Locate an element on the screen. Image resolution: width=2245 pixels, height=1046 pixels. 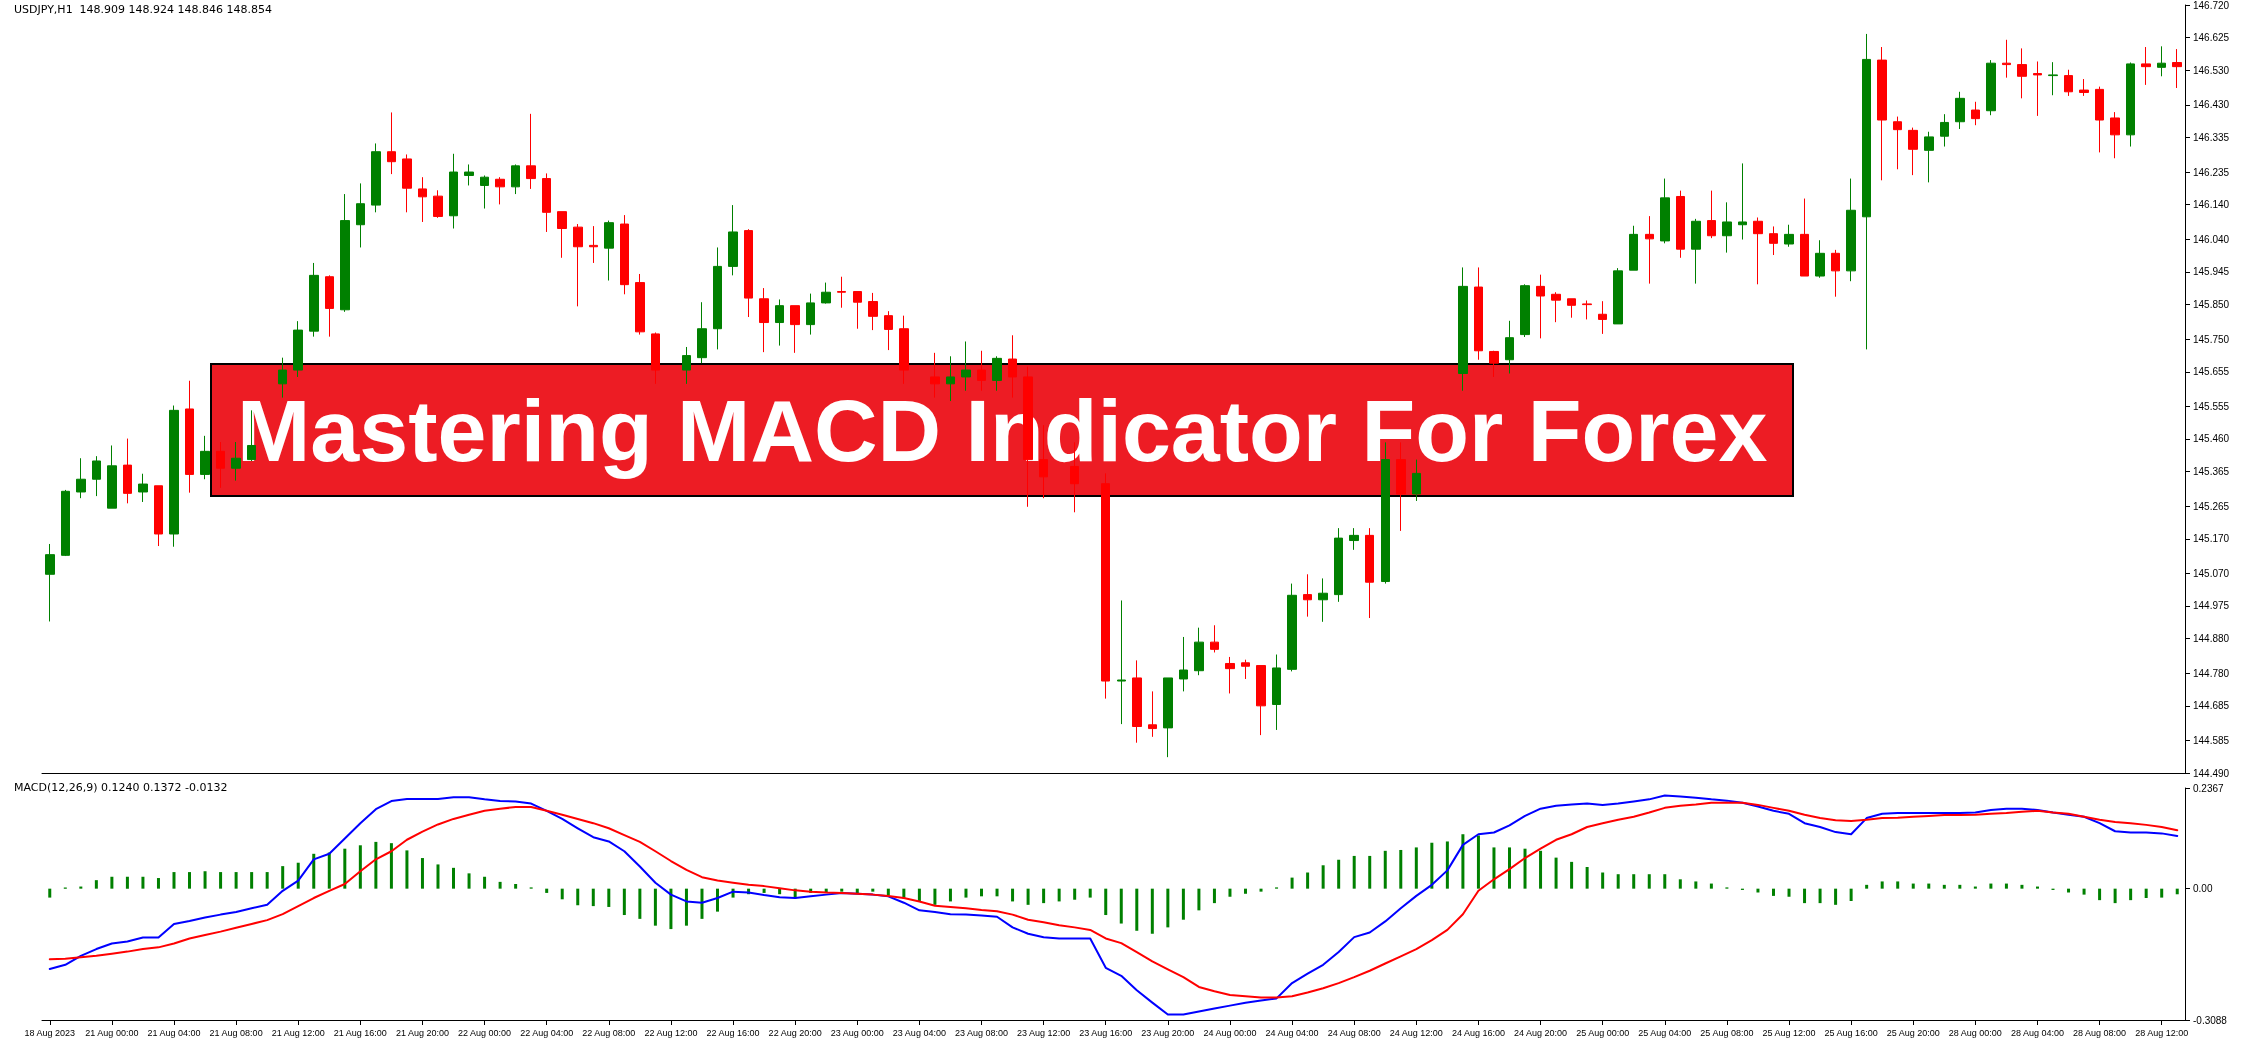
x-tick-label: 28 Aug 04:00 is located at coordinates (2037, 1032).